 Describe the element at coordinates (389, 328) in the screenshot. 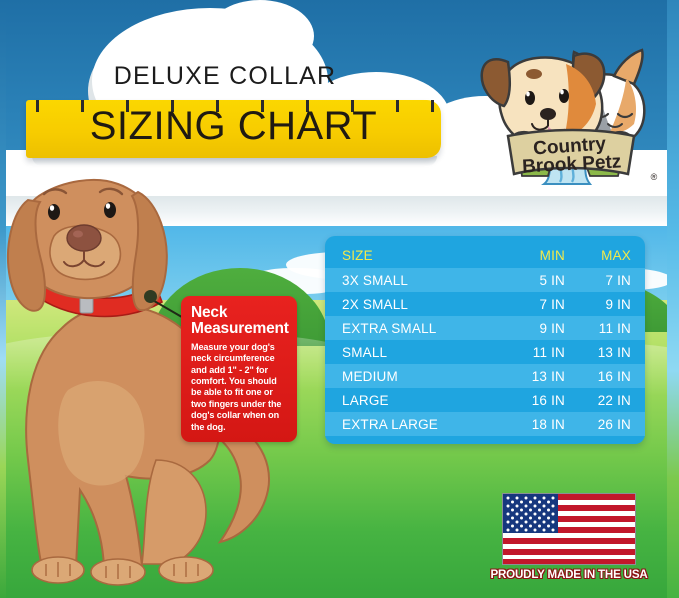

I see `cell-size: EXTRA SMALL` at that location.